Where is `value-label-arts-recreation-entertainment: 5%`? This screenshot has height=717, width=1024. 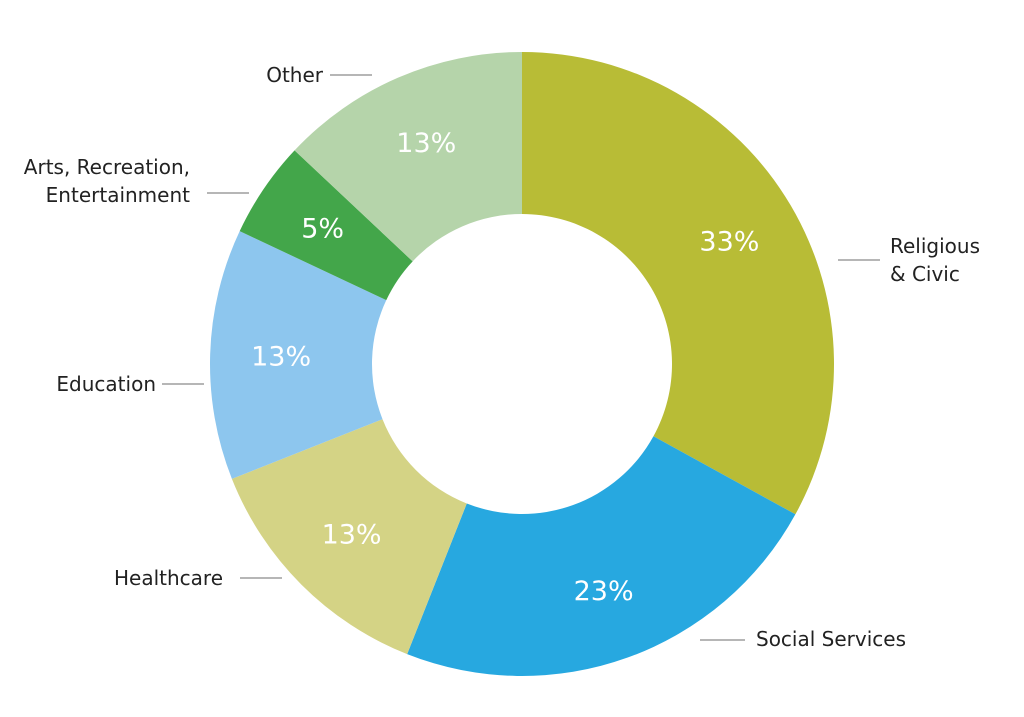 value-label-arts-recreation-entertainment: 5% is located at coordinates (322, 229).